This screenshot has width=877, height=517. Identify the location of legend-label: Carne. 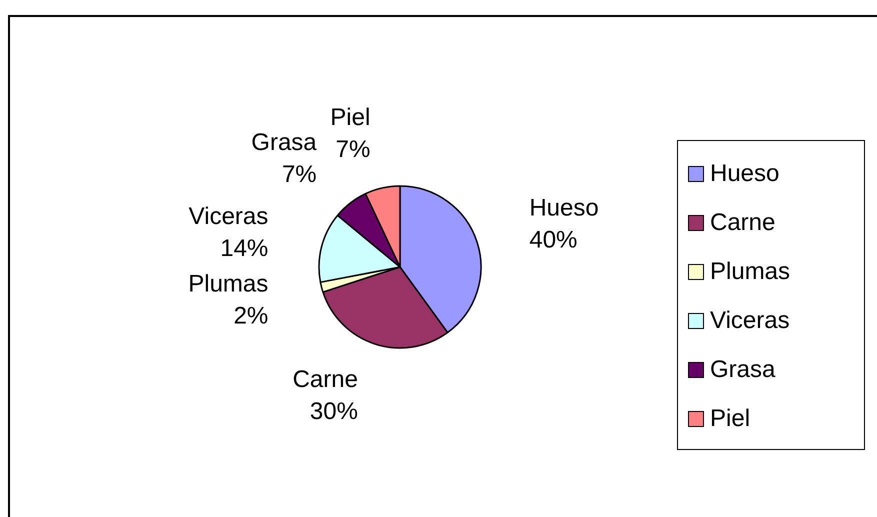
(743, 222).